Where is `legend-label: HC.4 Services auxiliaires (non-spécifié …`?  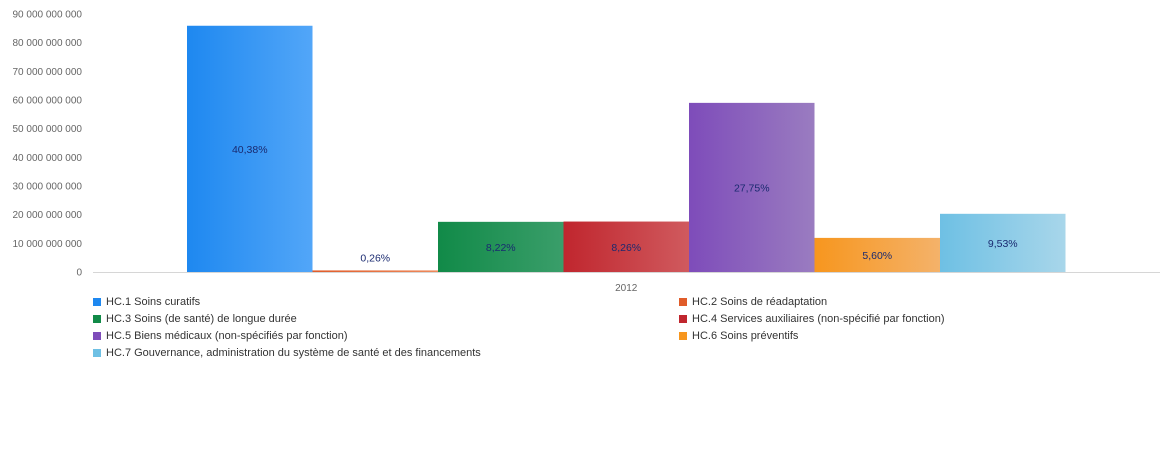
legend-label: HC.4 Services auxiliaires (non-spécifié … is located at coordinates (818, 318).